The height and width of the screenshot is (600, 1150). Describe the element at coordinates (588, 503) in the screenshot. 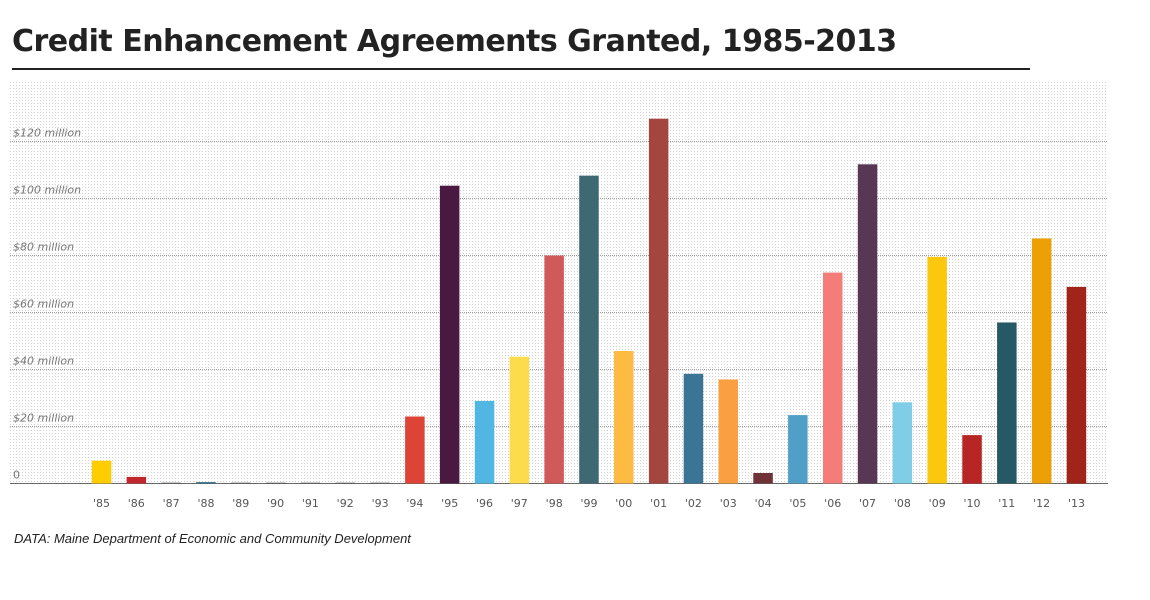

I see `x-tick-label: '99` at that location.